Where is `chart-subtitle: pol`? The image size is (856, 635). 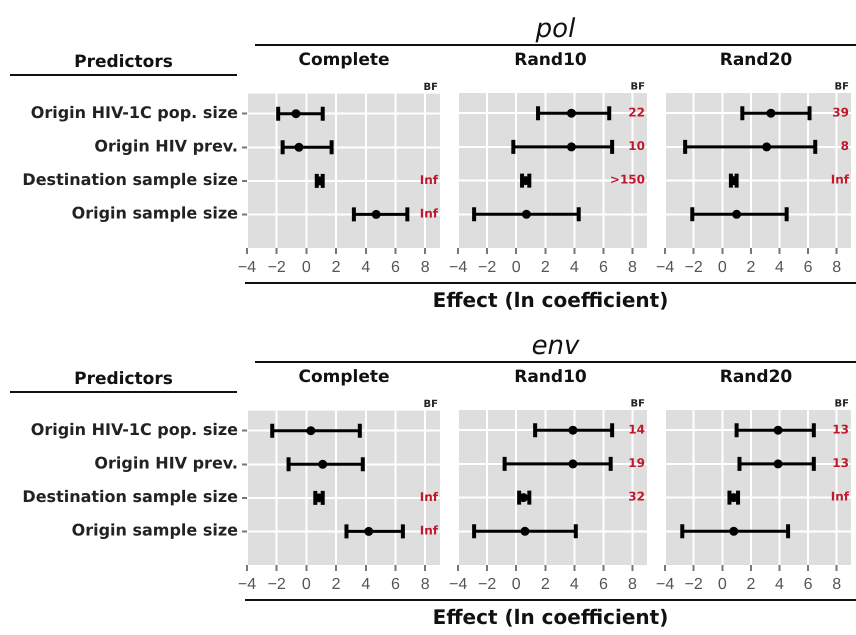 chart-subtitle: pol is located at coordinates (555, 30).